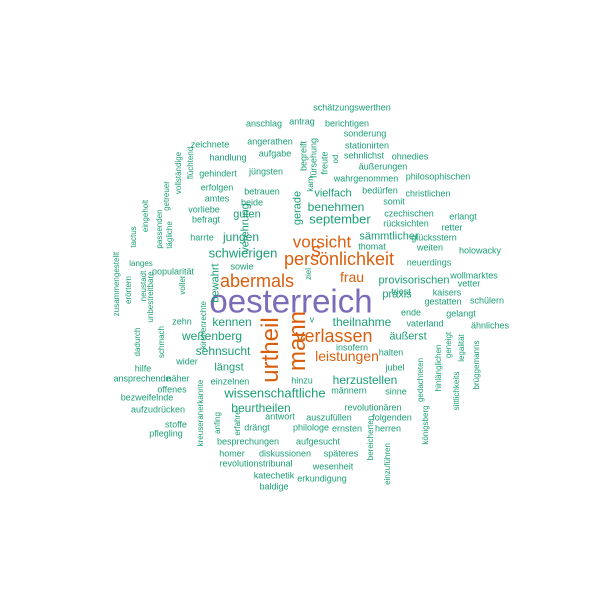 This screenshot has height=600, width=600. I want to click on cloud-word: retter, so click(452, 227).